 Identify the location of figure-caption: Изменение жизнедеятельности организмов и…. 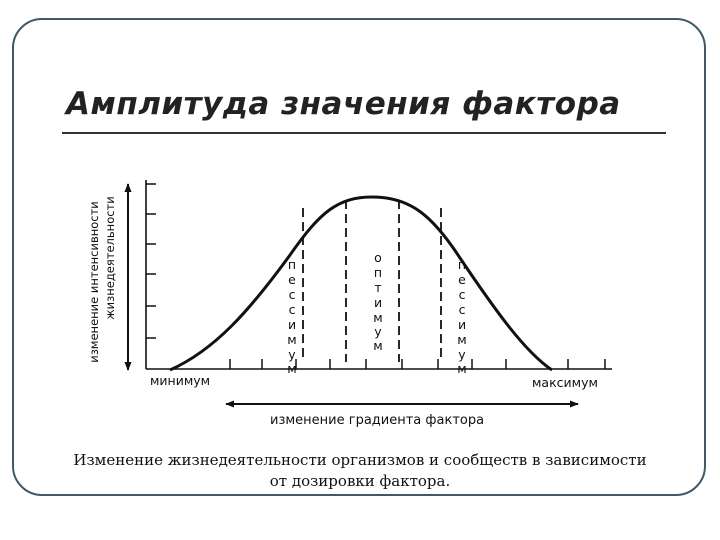
(360, 470).